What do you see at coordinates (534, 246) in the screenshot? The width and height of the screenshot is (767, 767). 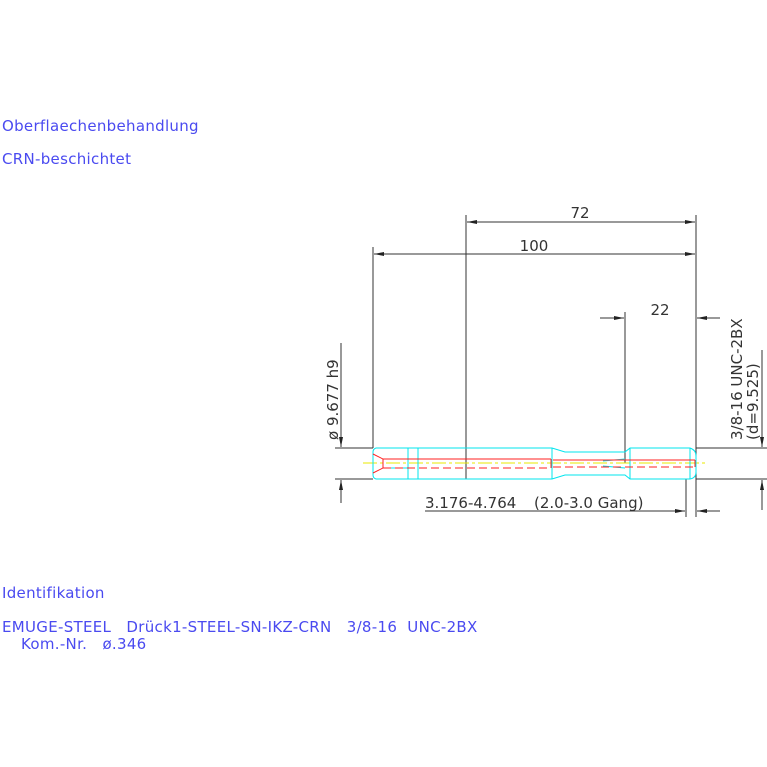 I see `dim-100: 100` at bounding box center [534, 246].